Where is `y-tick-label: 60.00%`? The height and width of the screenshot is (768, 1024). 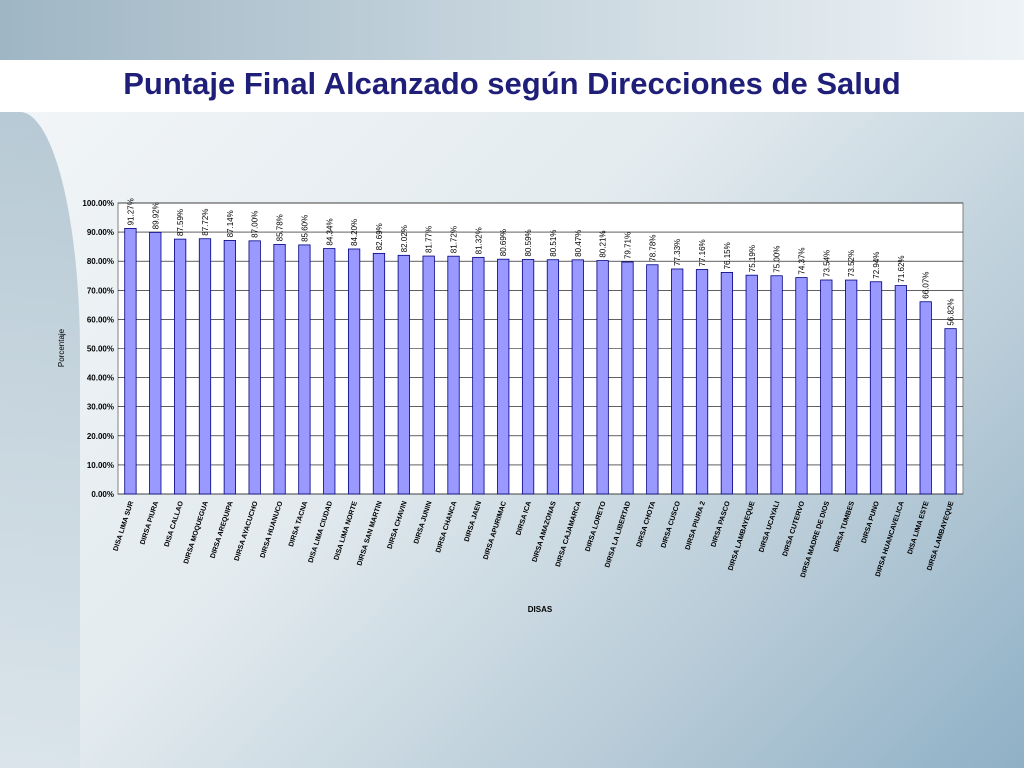
y-tick-label: 60.00% is located at coordinates (100, 319).